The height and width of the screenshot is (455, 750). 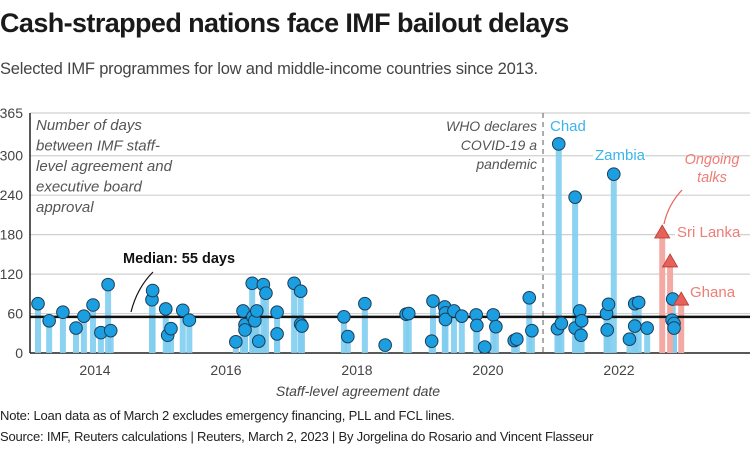 What do you see at coordinates (356, 370) in the screenshot?
I see `x-tick-label: 2018` at bounding box center [356, 370].